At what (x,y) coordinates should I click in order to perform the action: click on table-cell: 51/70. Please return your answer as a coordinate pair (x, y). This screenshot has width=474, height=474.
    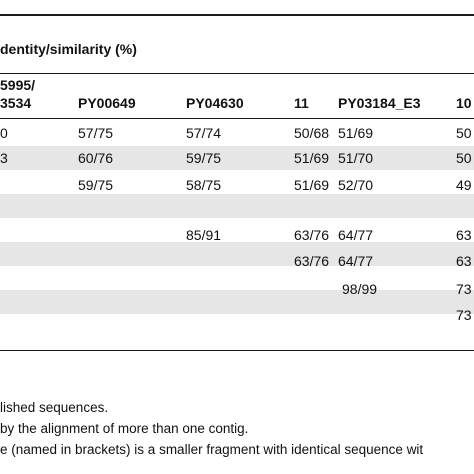
    Looking at the image, I should click on (356, 158).